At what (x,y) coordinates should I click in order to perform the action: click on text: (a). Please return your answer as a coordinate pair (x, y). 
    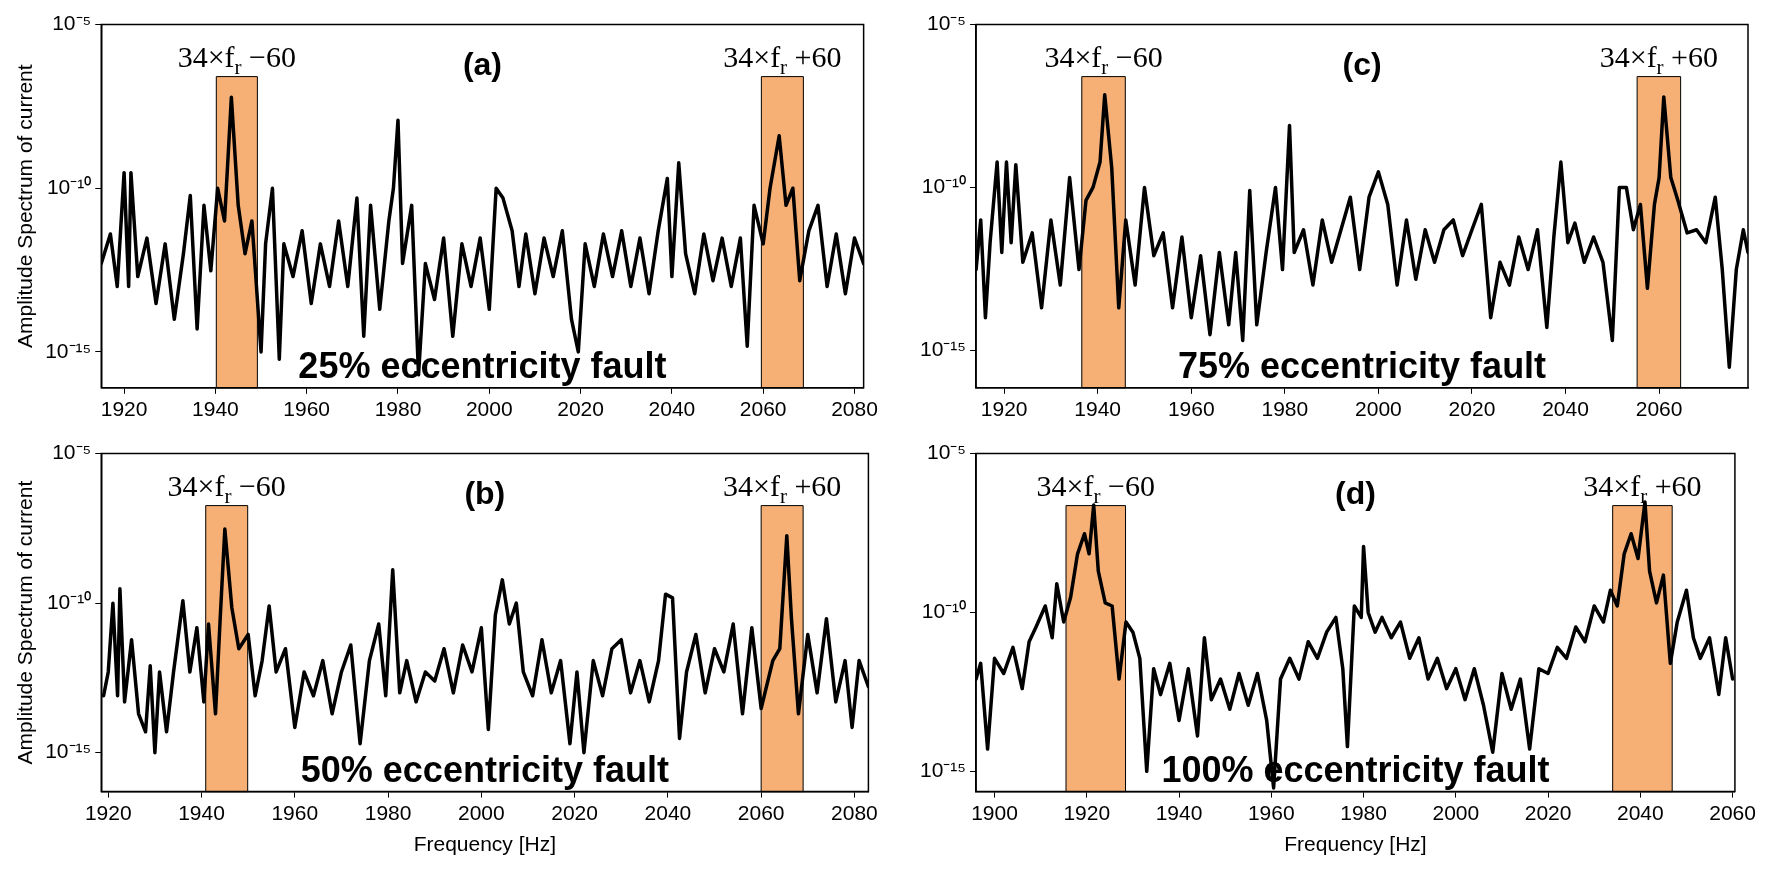
    Looking at the image, I should click on (482, 64).